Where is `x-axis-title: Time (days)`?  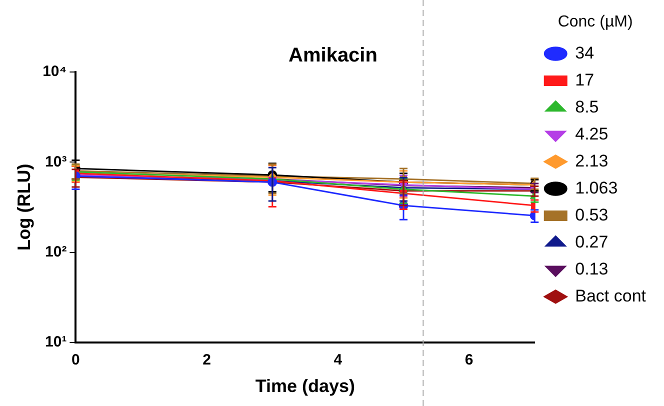 x-axis-title: Time (days) is located at coordinates (305, 386).